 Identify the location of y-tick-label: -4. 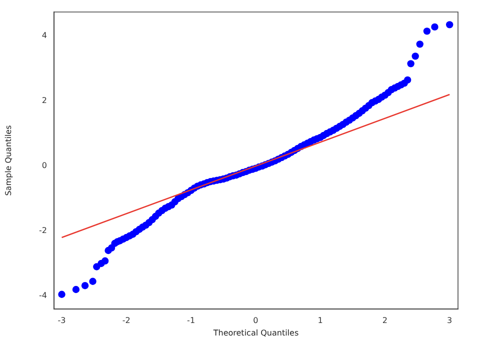
(43, 295).